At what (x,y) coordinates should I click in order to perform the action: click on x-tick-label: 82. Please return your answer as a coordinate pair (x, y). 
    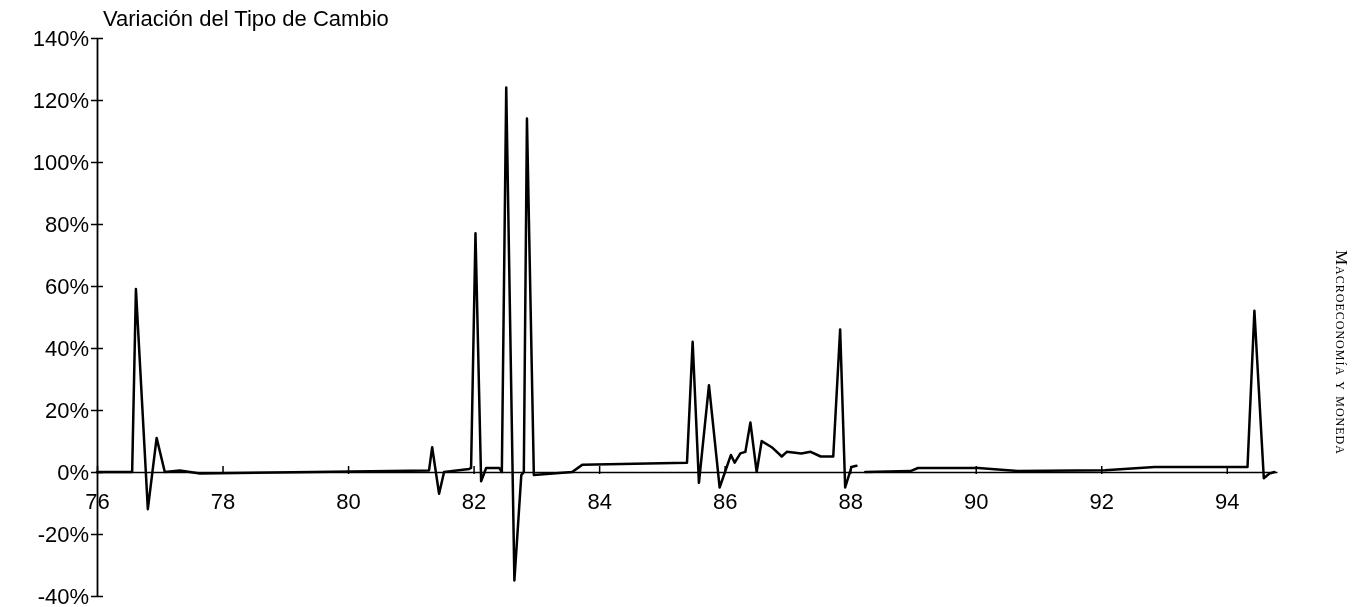
    Looking at the image, I should click on (474, 501).